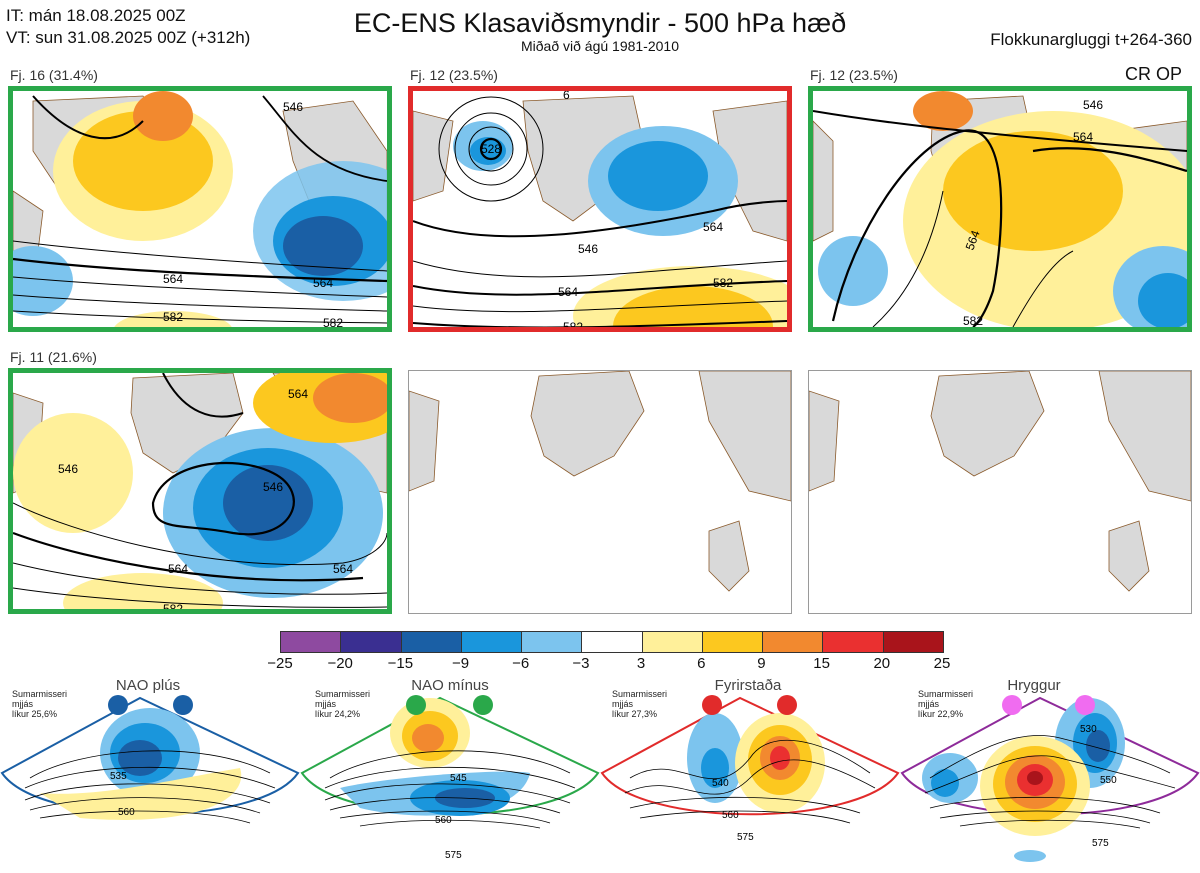 The image size is (1200, 873). What do you see at coordinates (491, 149) in the screenshot?
I see `contour-label: 528` at bounding box center [491, 149].